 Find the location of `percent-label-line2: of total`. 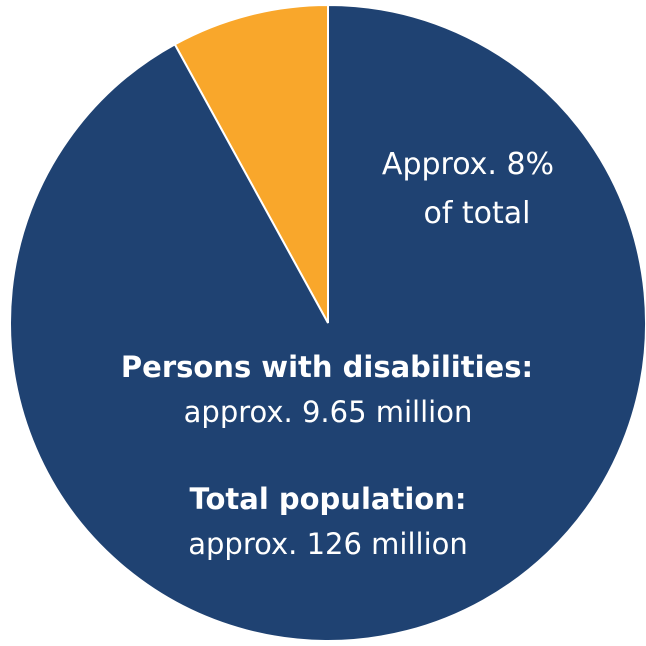

percent-label-line2: of total is located at coordinates (476, 213).